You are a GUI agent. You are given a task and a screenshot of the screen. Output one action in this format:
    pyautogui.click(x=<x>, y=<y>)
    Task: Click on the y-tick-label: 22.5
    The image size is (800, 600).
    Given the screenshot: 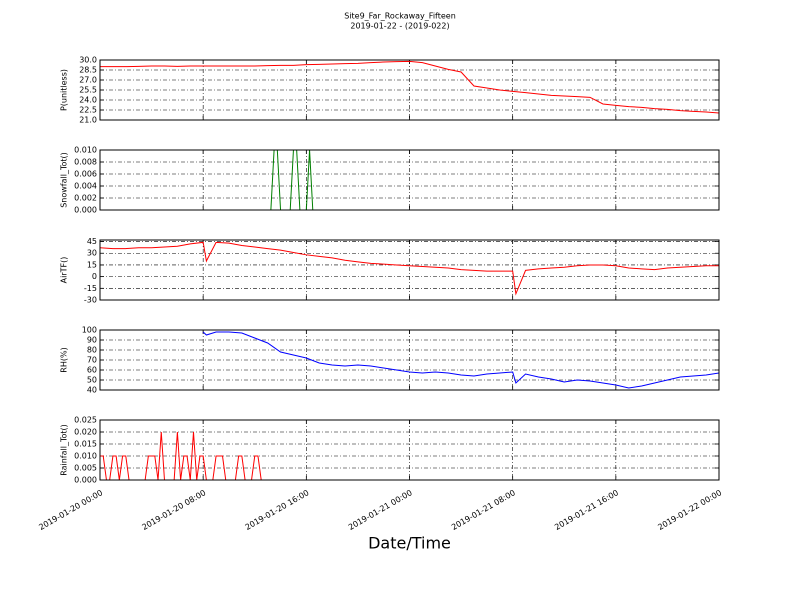 What is the action you would take?
    pyautogui.click(x=88, y=110)
    